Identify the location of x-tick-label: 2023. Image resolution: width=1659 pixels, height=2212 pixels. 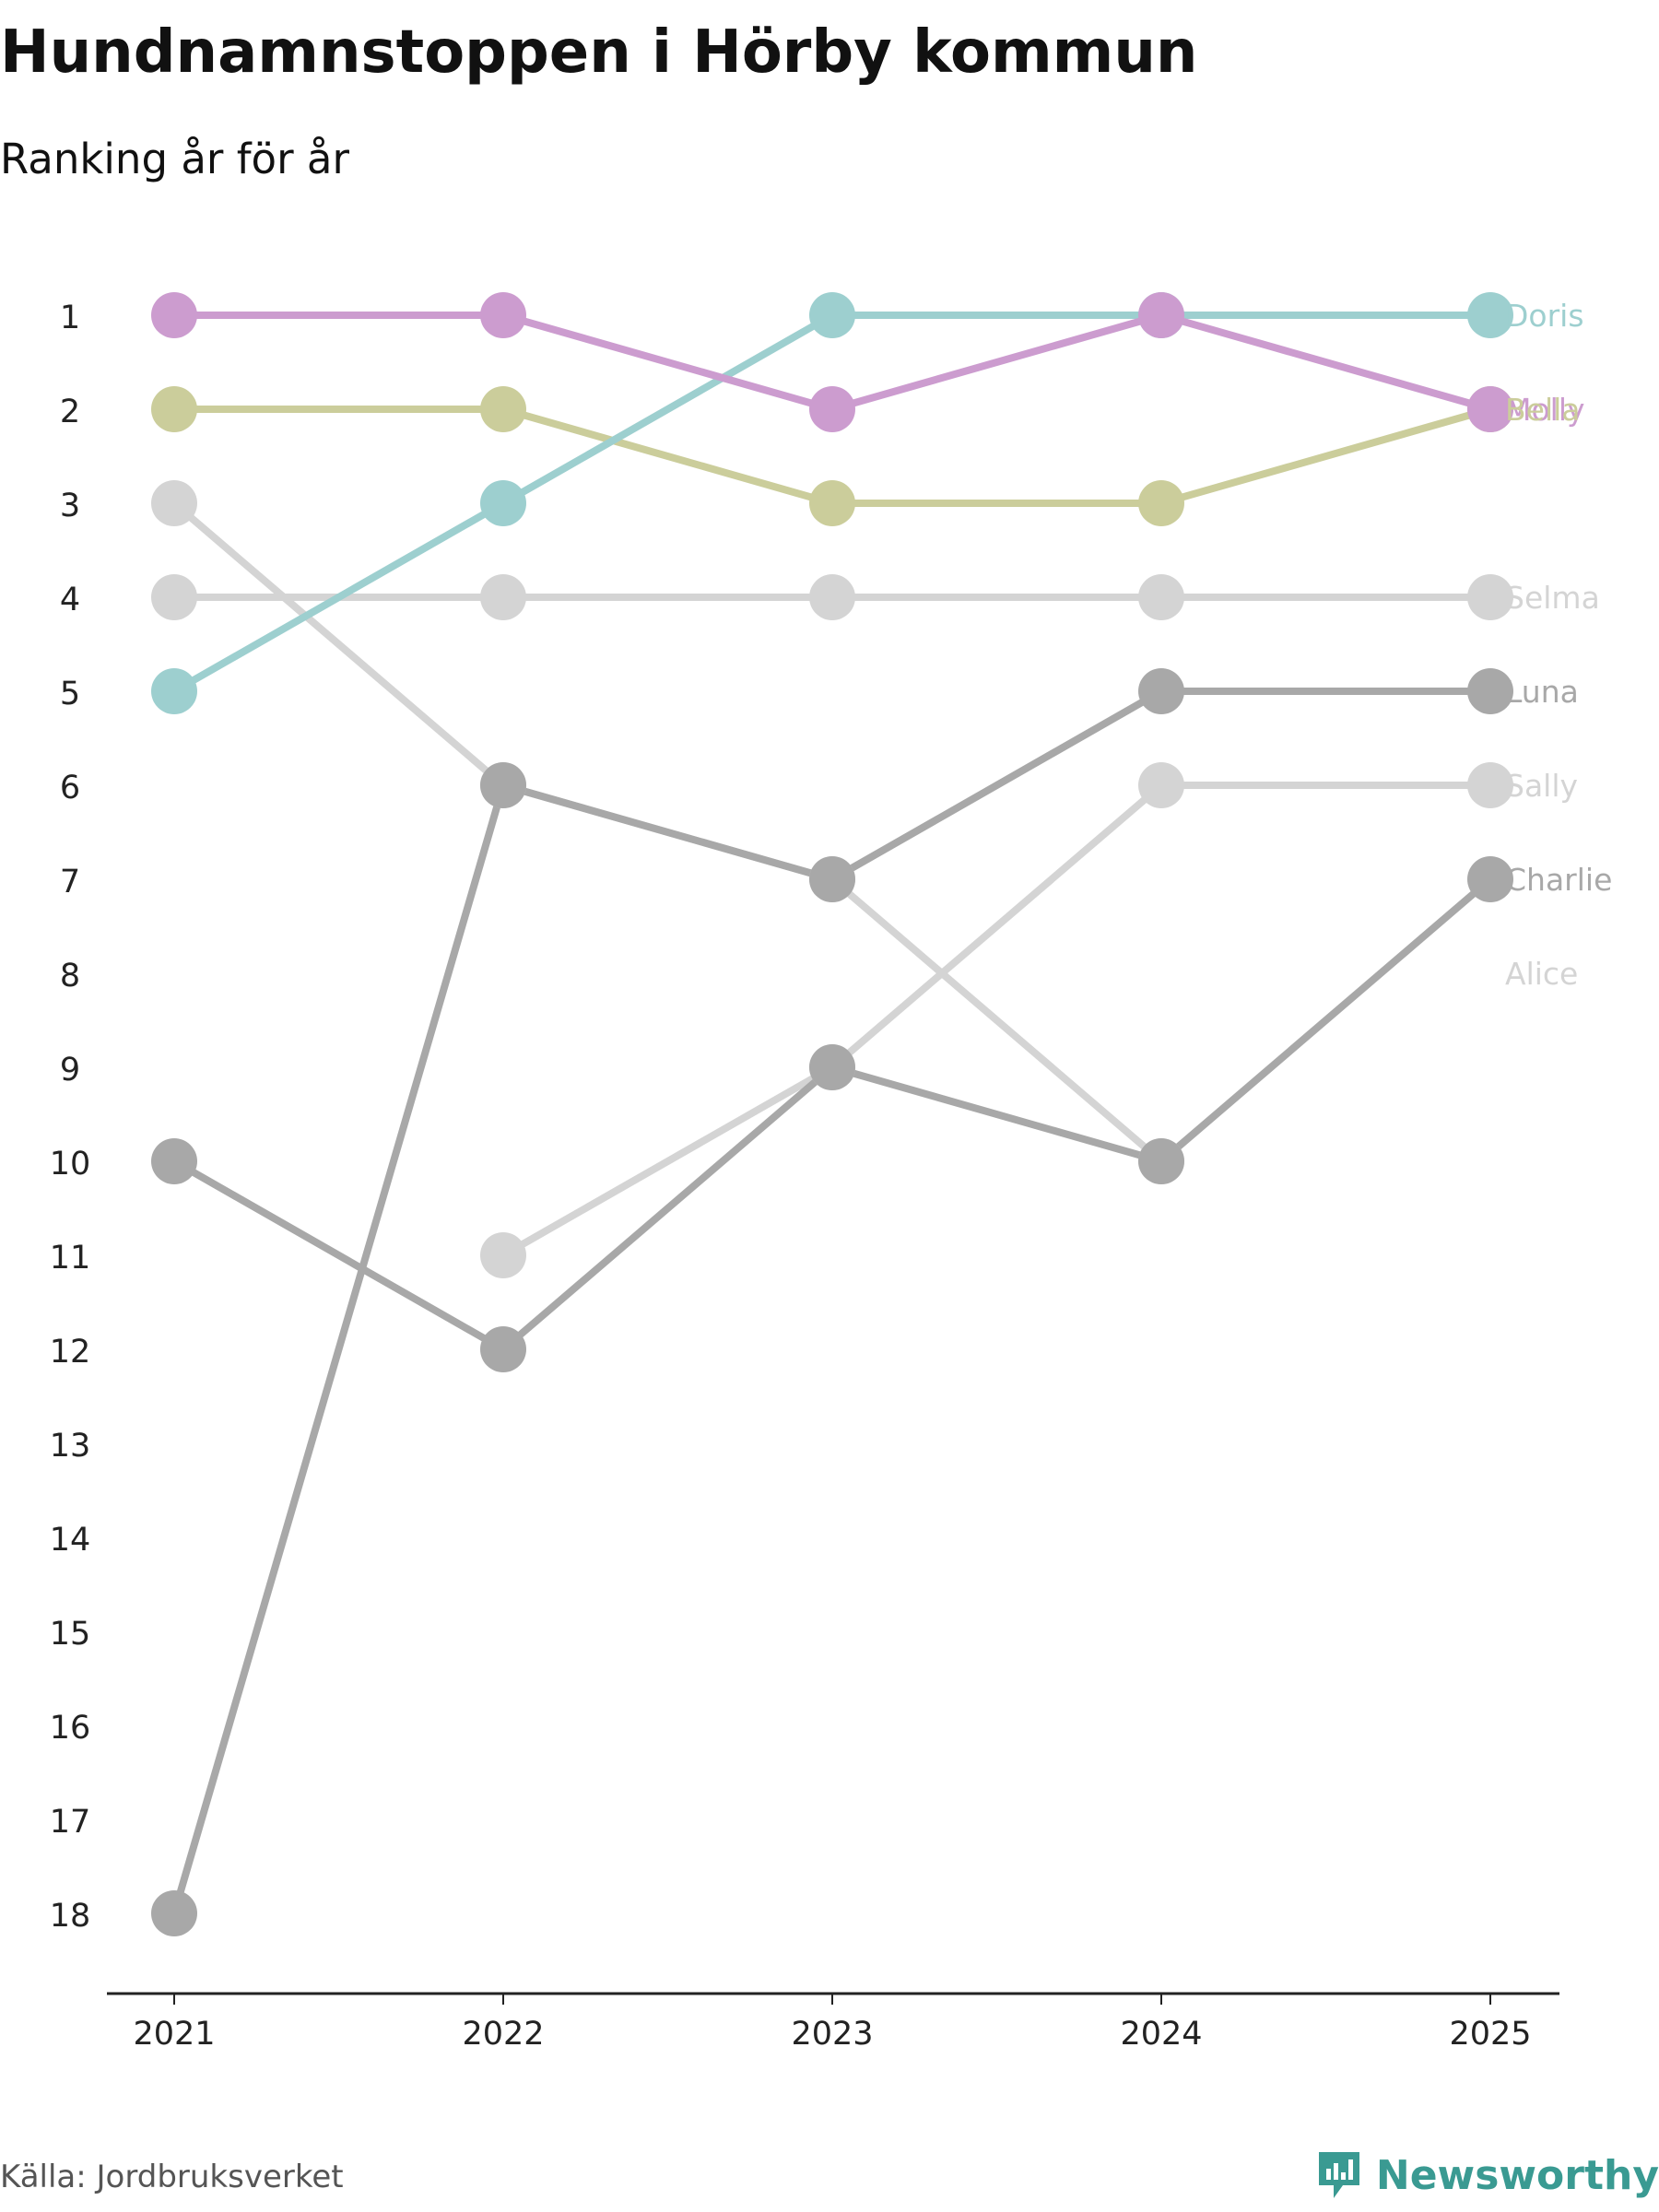
(832, 2034).